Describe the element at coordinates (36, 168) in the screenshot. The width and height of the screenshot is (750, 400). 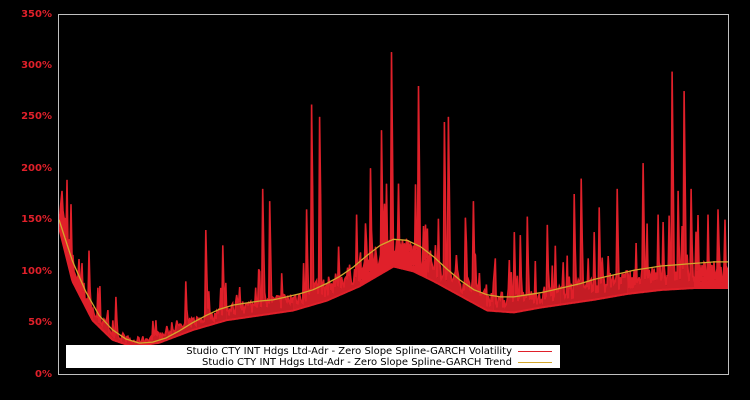
I see `y-tick-200: 200%` at that location.